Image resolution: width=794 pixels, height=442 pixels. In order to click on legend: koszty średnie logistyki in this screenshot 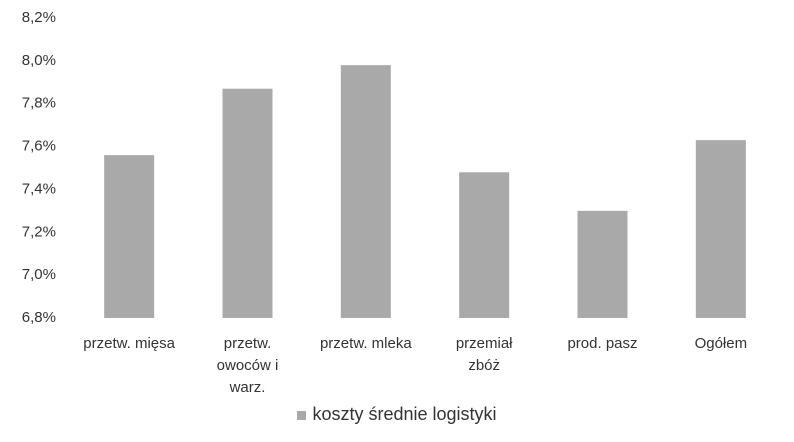, I will do `click(397, 414)`.